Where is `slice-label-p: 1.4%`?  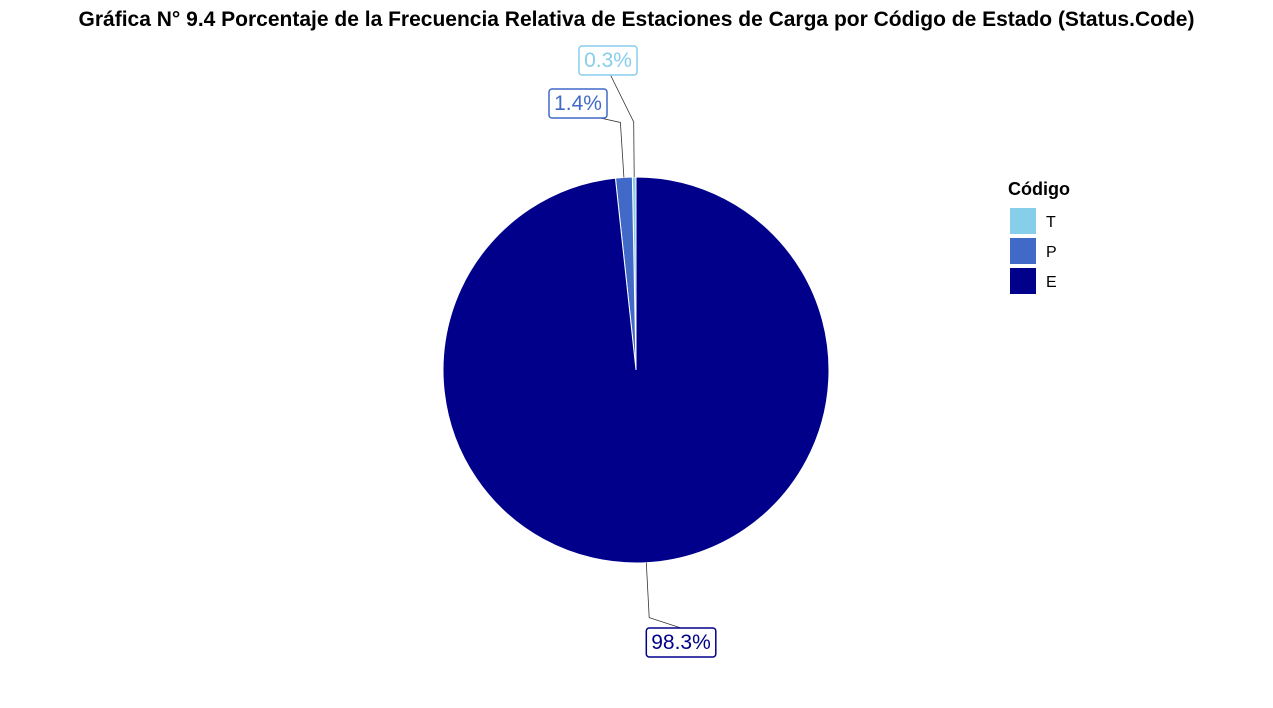 slice-label-p: 1.4% is located at coordinates (578, 103).